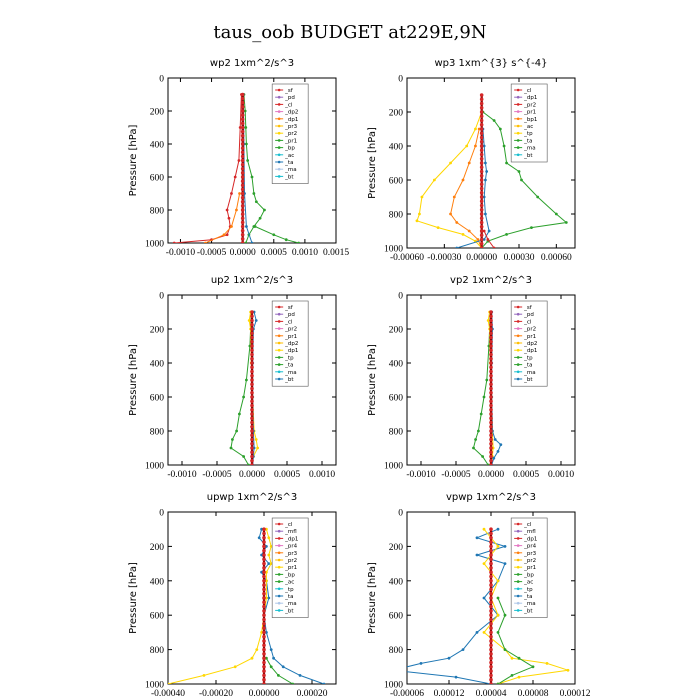 This screenshot has width=700, height=700. I want to click on x-tick-label: 0.00030, so click(519, 258).